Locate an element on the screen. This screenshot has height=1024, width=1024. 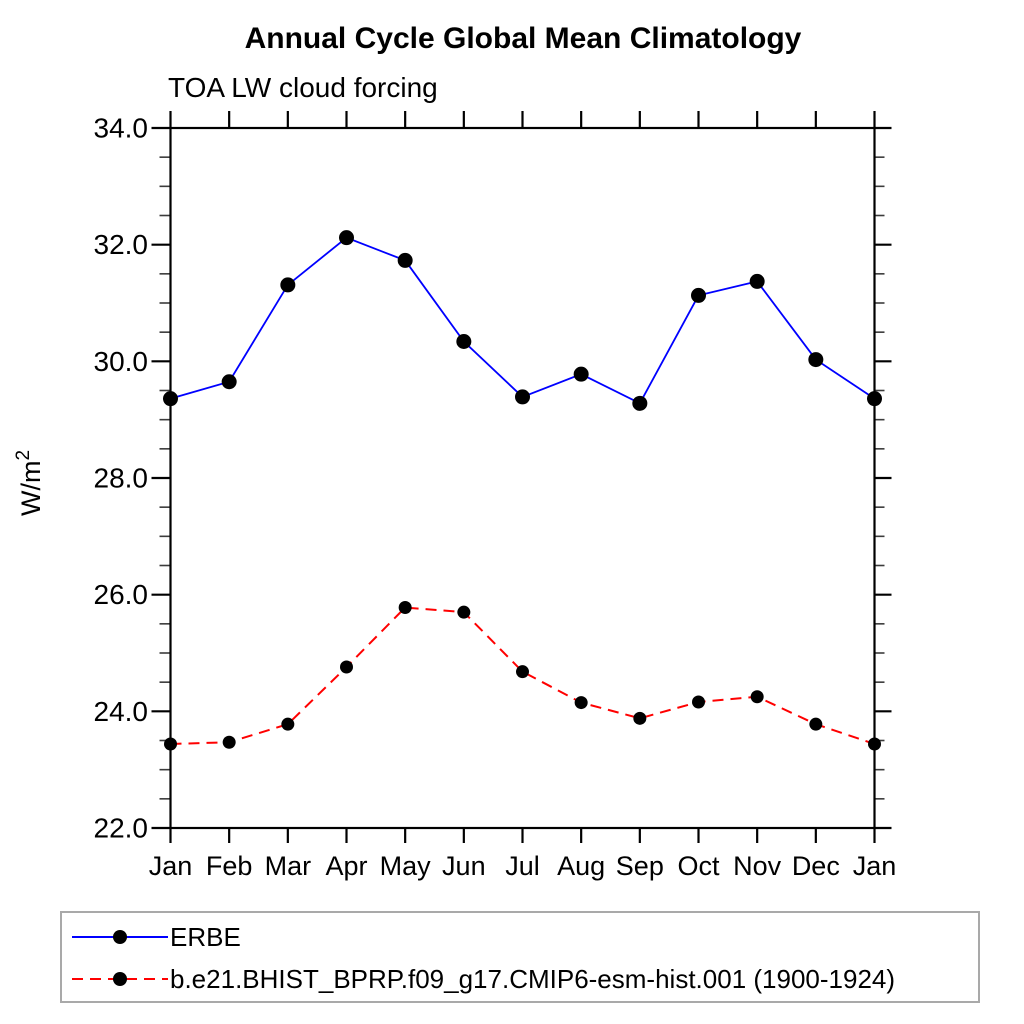
legend-item-erbe: ERBE is located at coordinates (155, 937).